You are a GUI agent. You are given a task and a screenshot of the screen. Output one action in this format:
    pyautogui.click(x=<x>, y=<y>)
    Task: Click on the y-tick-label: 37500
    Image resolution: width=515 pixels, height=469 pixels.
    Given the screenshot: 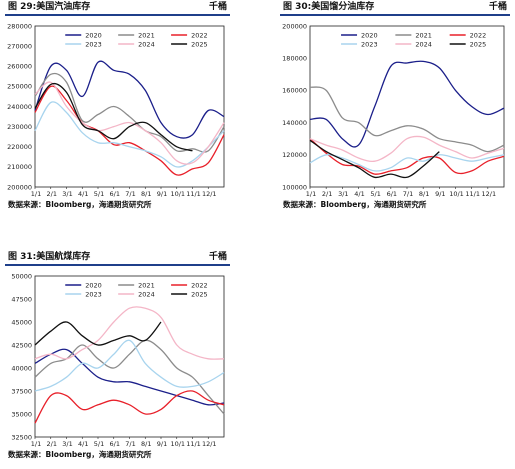 What is the action you would take?
    pyautogui.click(x=21, y=391)
    